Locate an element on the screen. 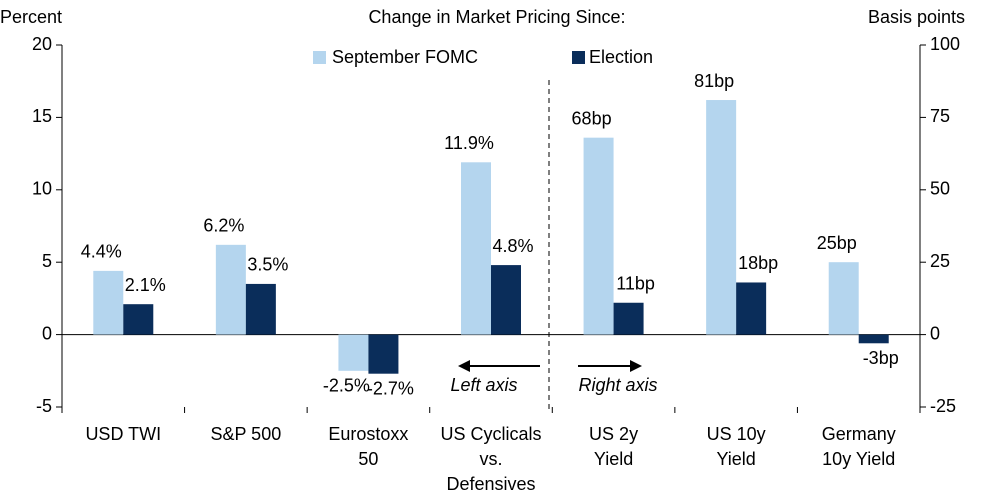 The width and height of the screenshot is (987, 493). x-tick-label: USD TWI is located at coordinates (123, 434).